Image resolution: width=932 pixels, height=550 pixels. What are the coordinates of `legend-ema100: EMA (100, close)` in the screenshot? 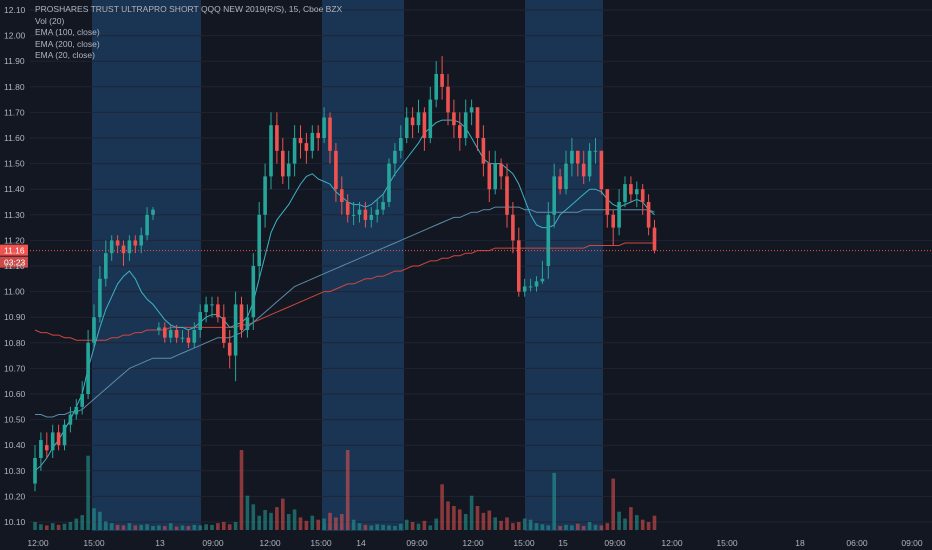 It's located at (67, 32).